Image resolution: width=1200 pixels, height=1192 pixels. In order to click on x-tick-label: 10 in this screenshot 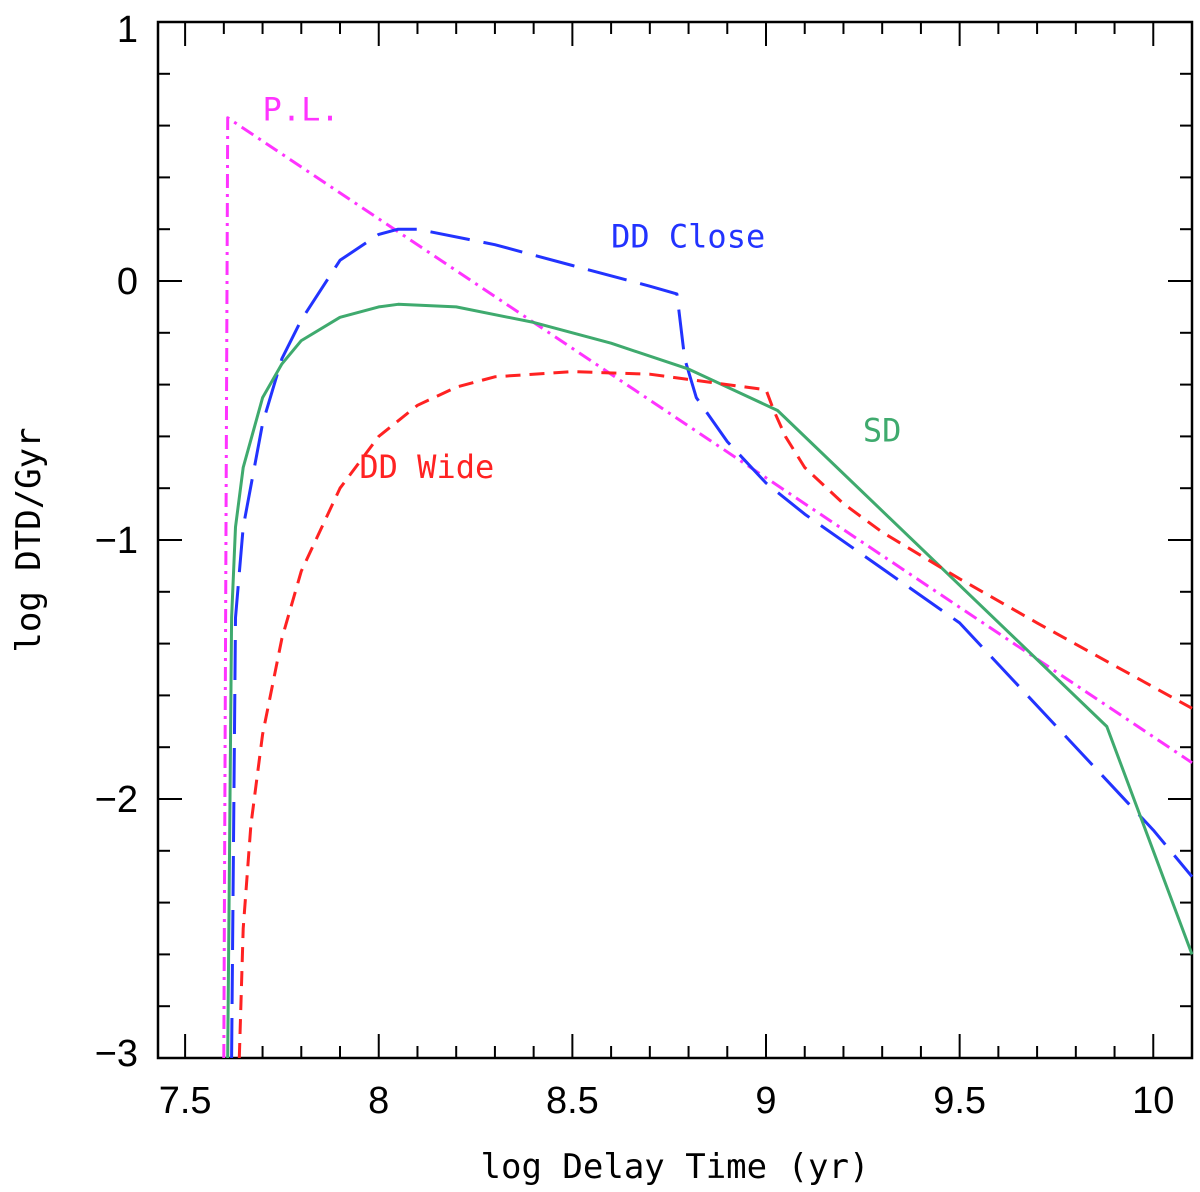, I will do `click(1153, 1101)`.